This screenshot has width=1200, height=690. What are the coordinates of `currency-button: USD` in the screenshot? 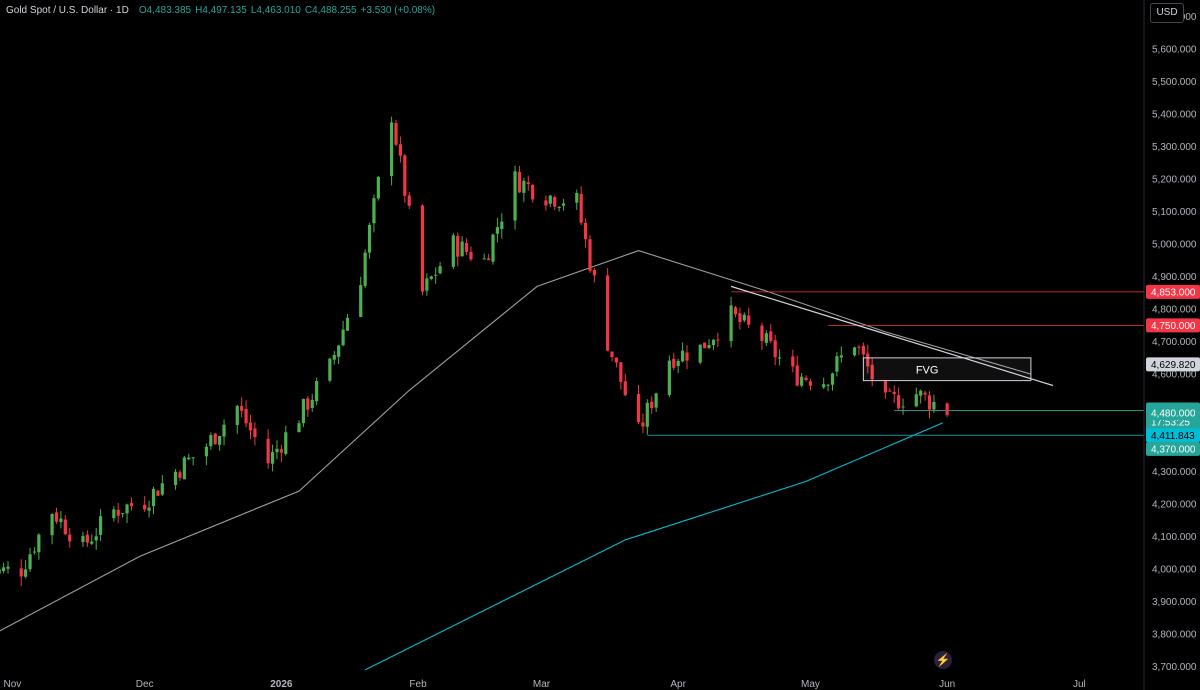 It's located at (1167, 13).